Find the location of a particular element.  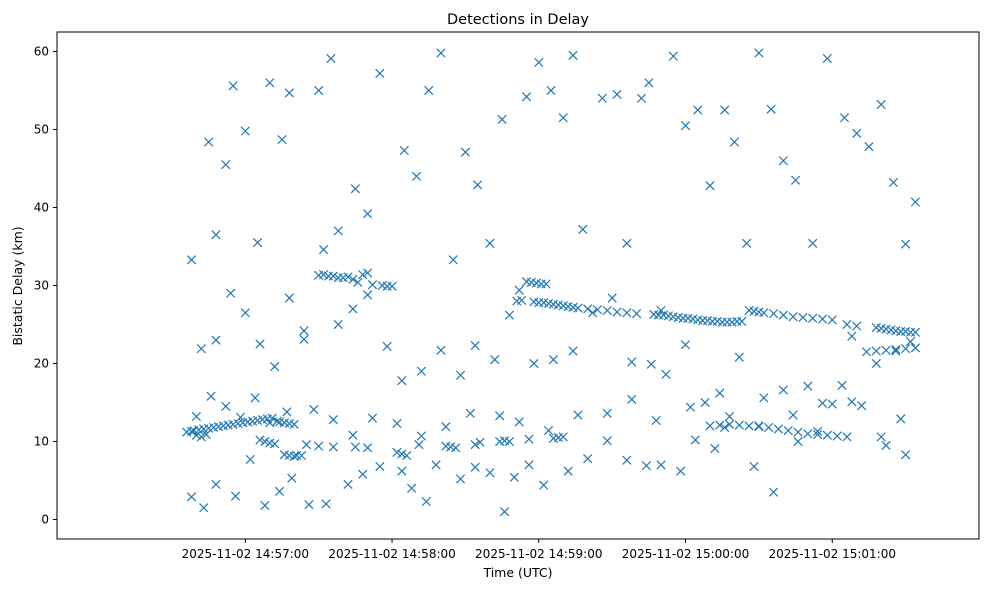

x-tick-label: 2025-11-02 14:57:00 is located at coordinates (245, 554).